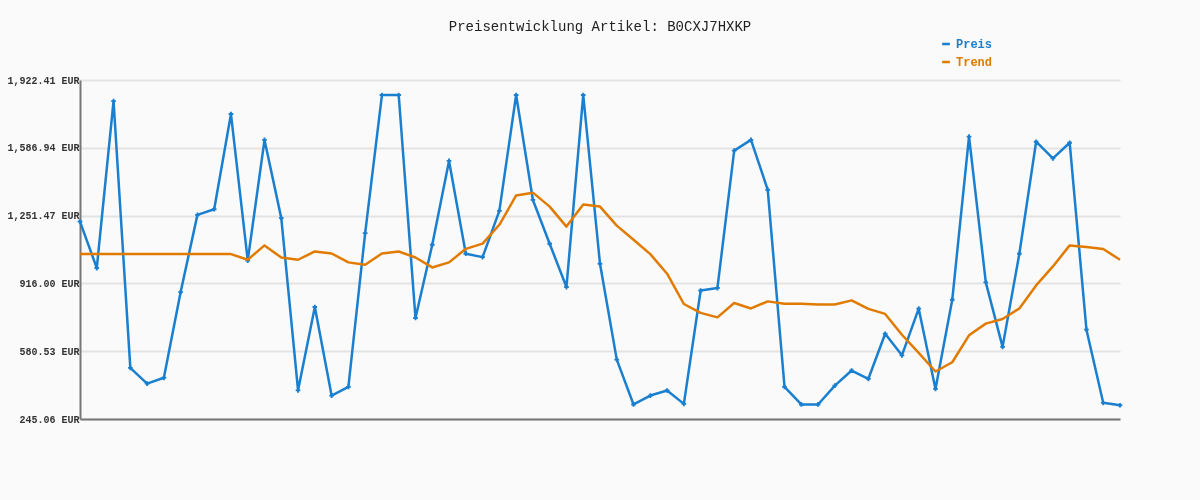 The height and width of the screenshot is (500, 1200). I want to click on y-tick-label: 1,251.47 EUR, so click(43, 217).